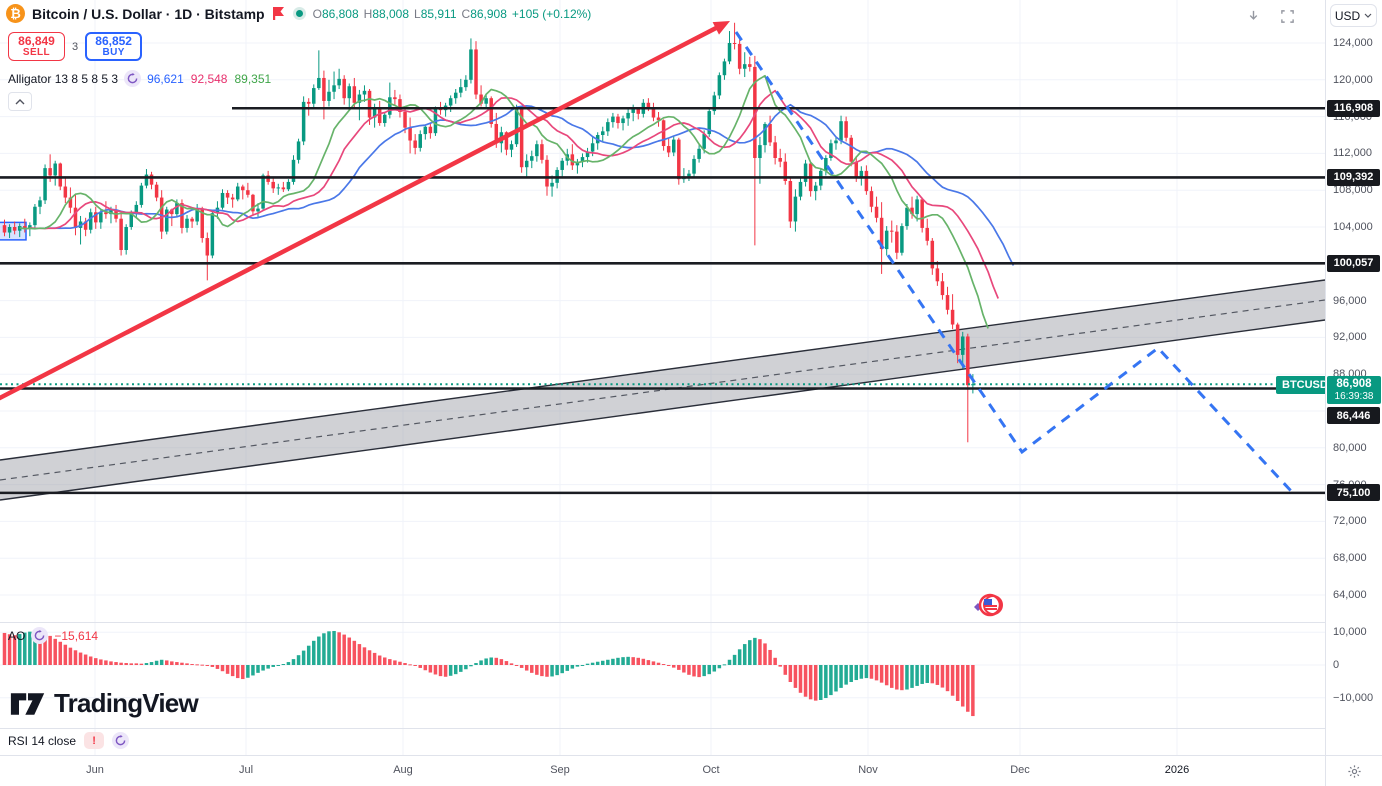  I want to click on sell-button: 86,849 SELL, so click(36, 46).